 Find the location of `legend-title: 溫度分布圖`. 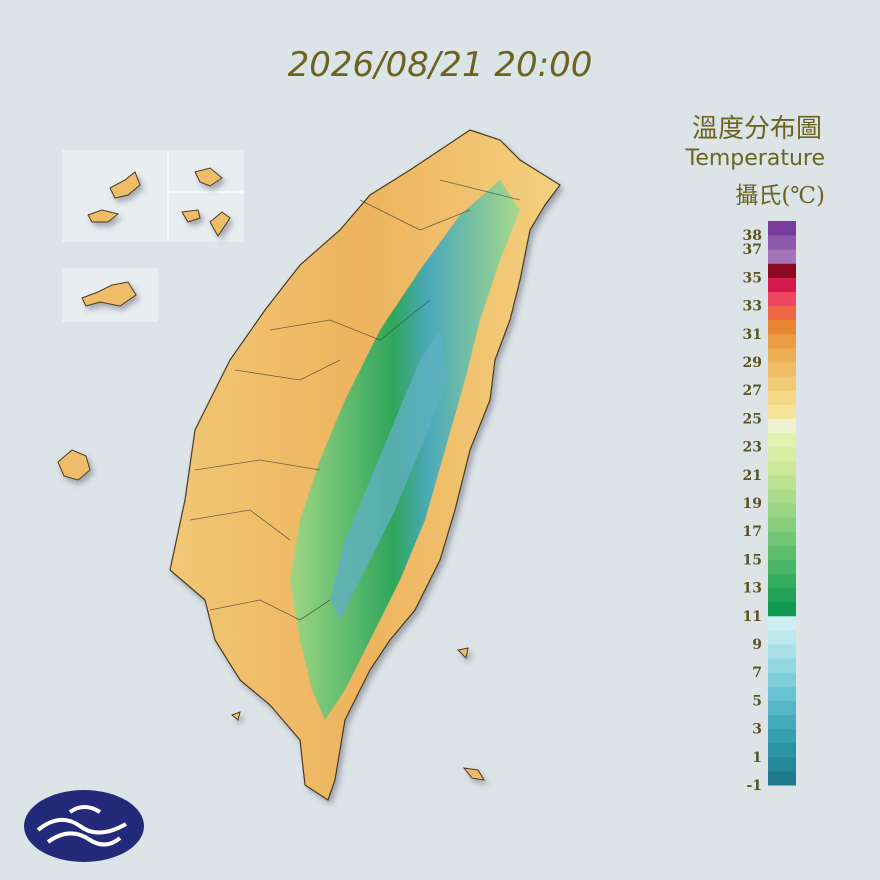

legend-title: 溫度分布圖 is located at coordinates (757, 129).